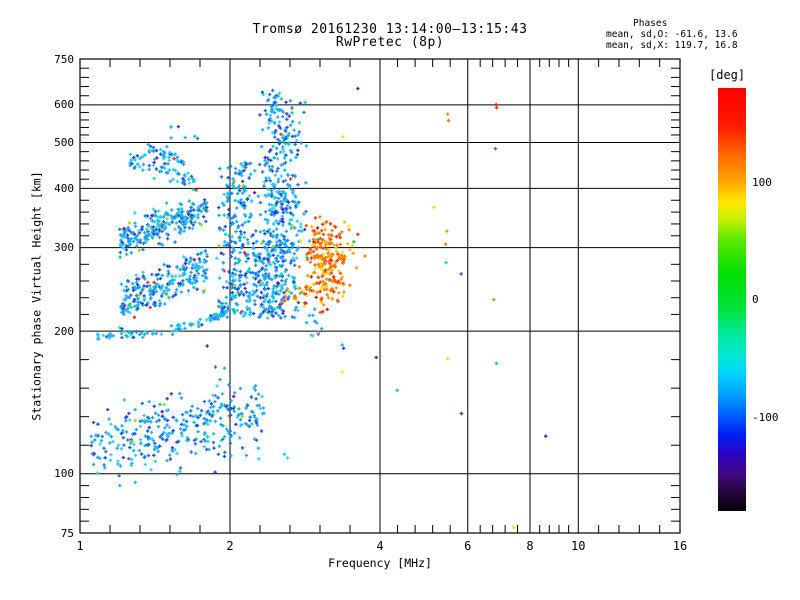 The image size is (800, 600). What do you see at coordinates (727, 75) in the screenshot?
I see `colorbar-title: [deg]` at bounding box center [727, 75].